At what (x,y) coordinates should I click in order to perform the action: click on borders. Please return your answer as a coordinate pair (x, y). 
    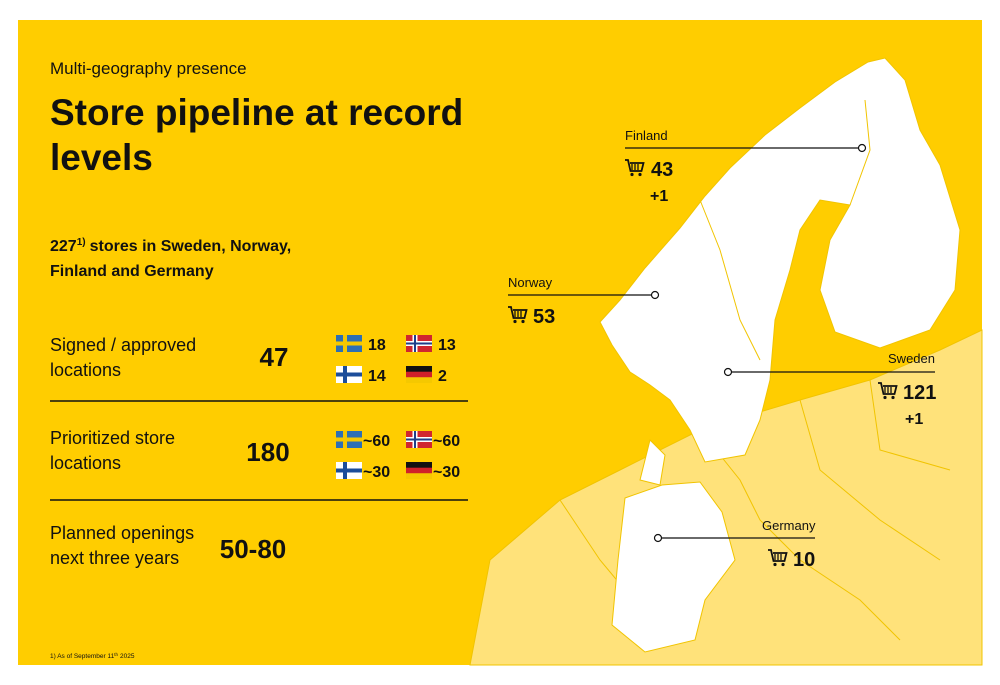
    Looking at the image, I should click on (755, 510).